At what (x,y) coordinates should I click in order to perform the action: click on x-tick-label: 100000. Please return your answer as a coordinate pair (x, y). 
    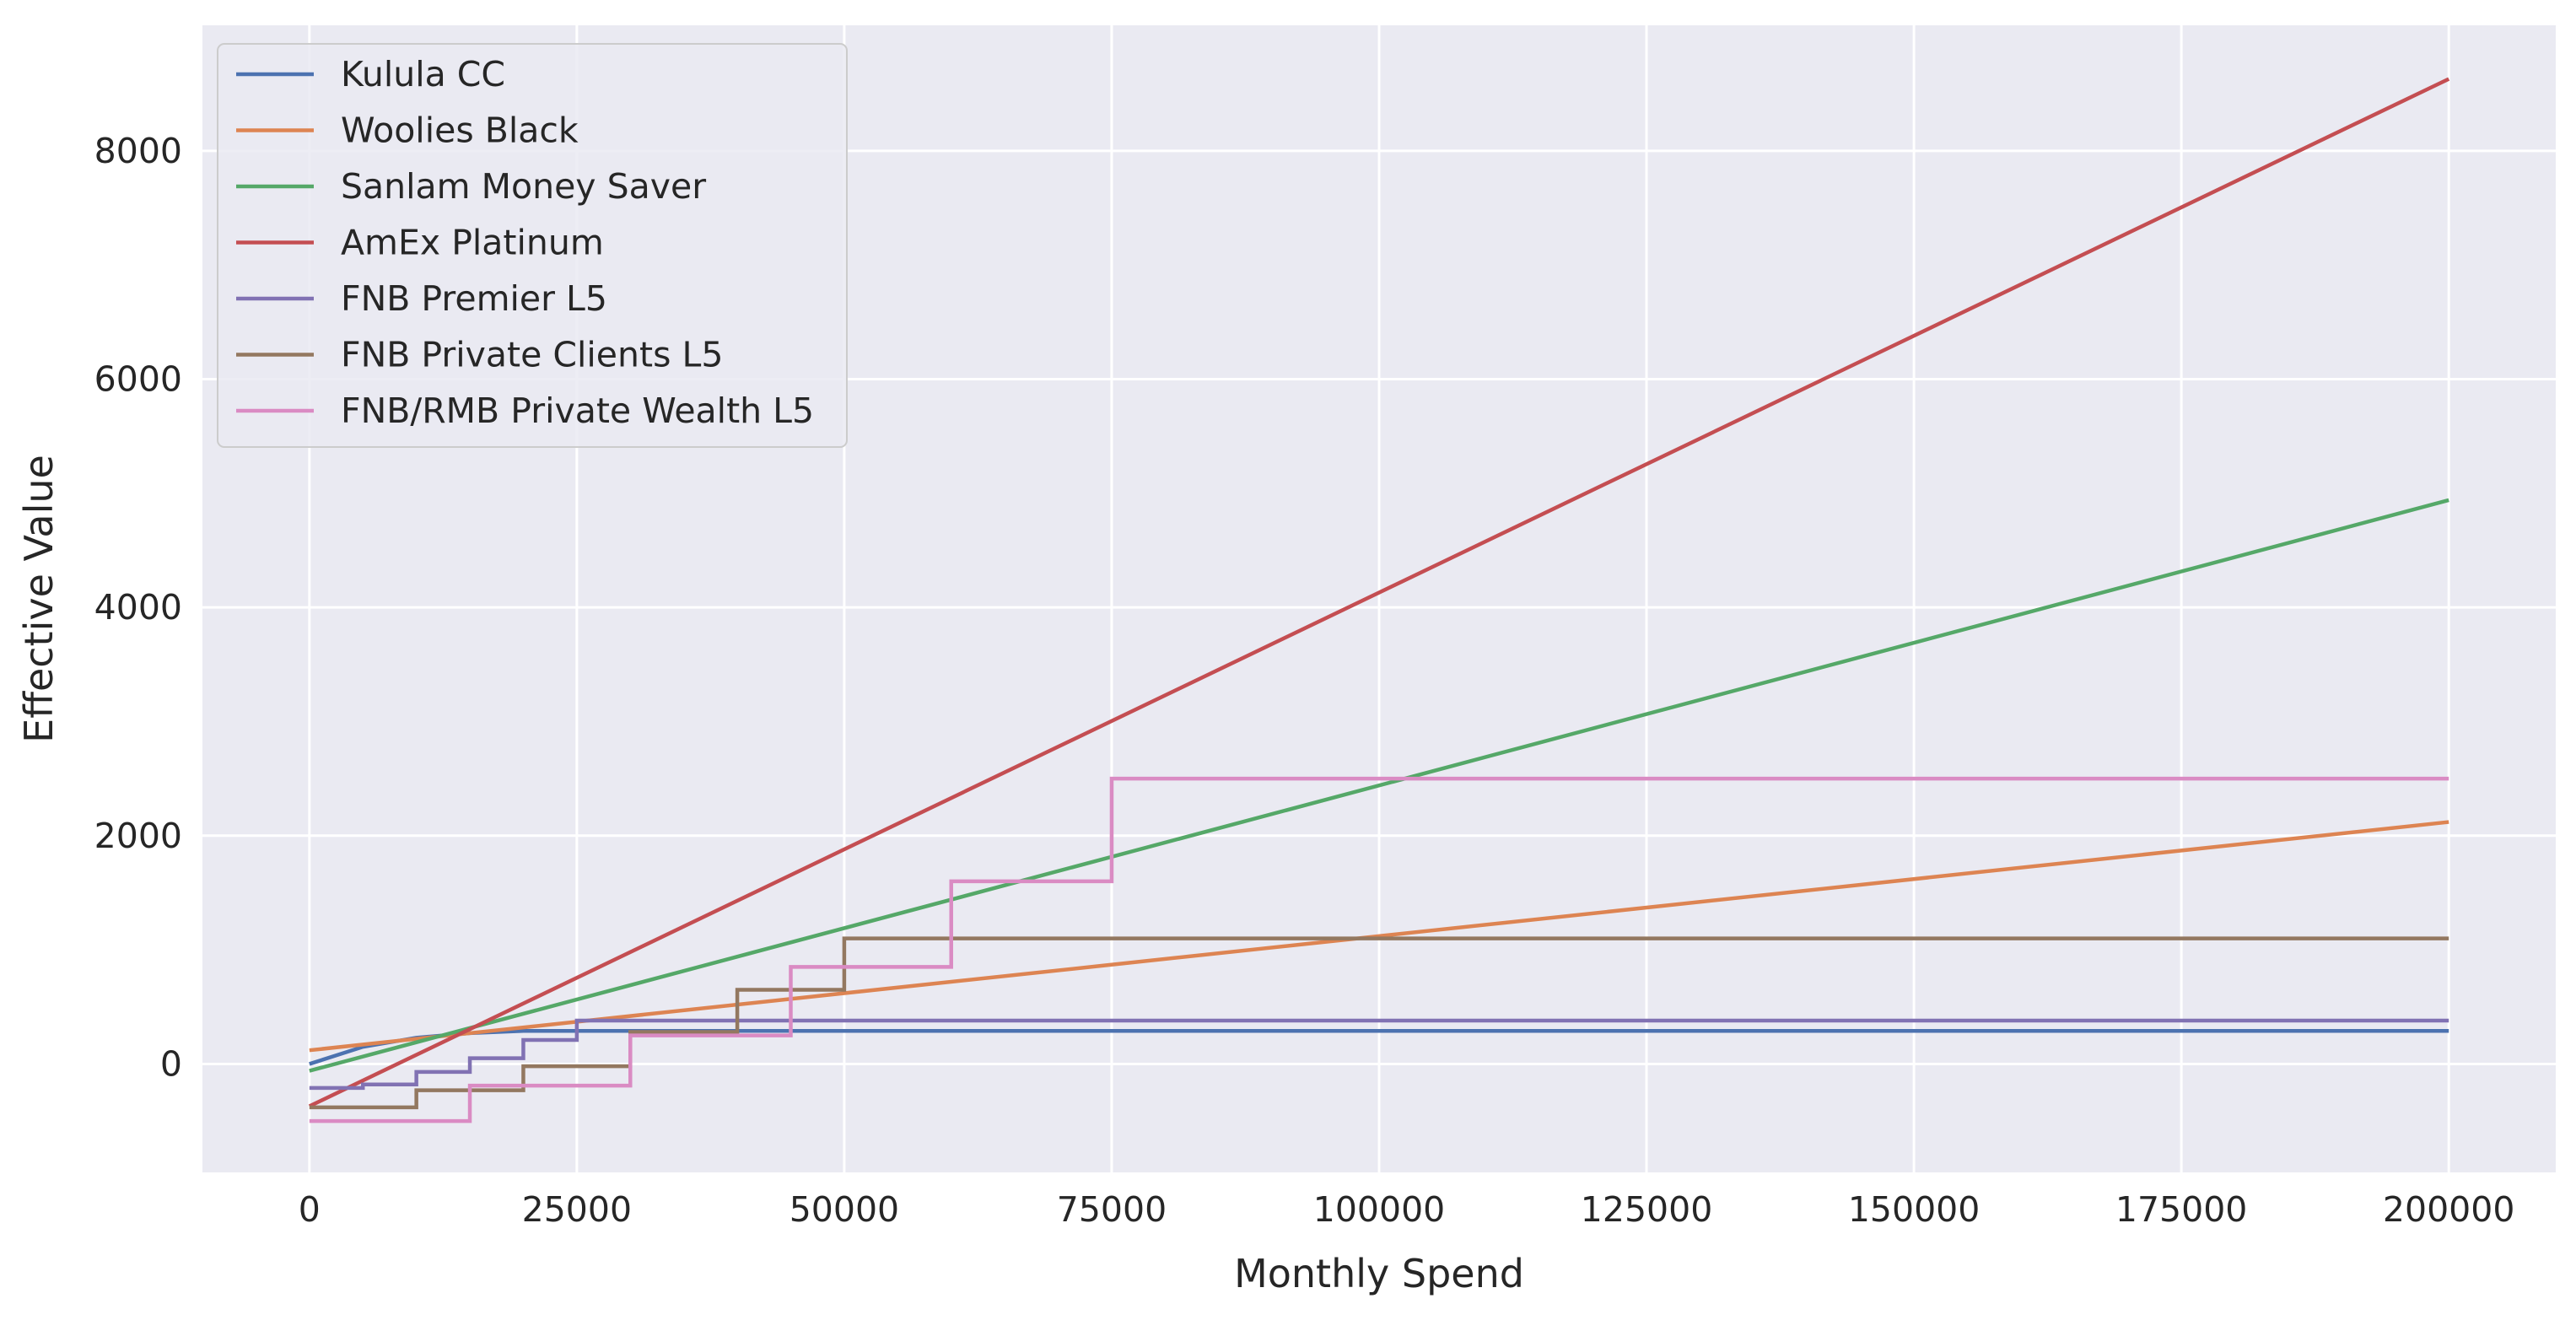
    Looking at the image, I should click on (1379, 1209).